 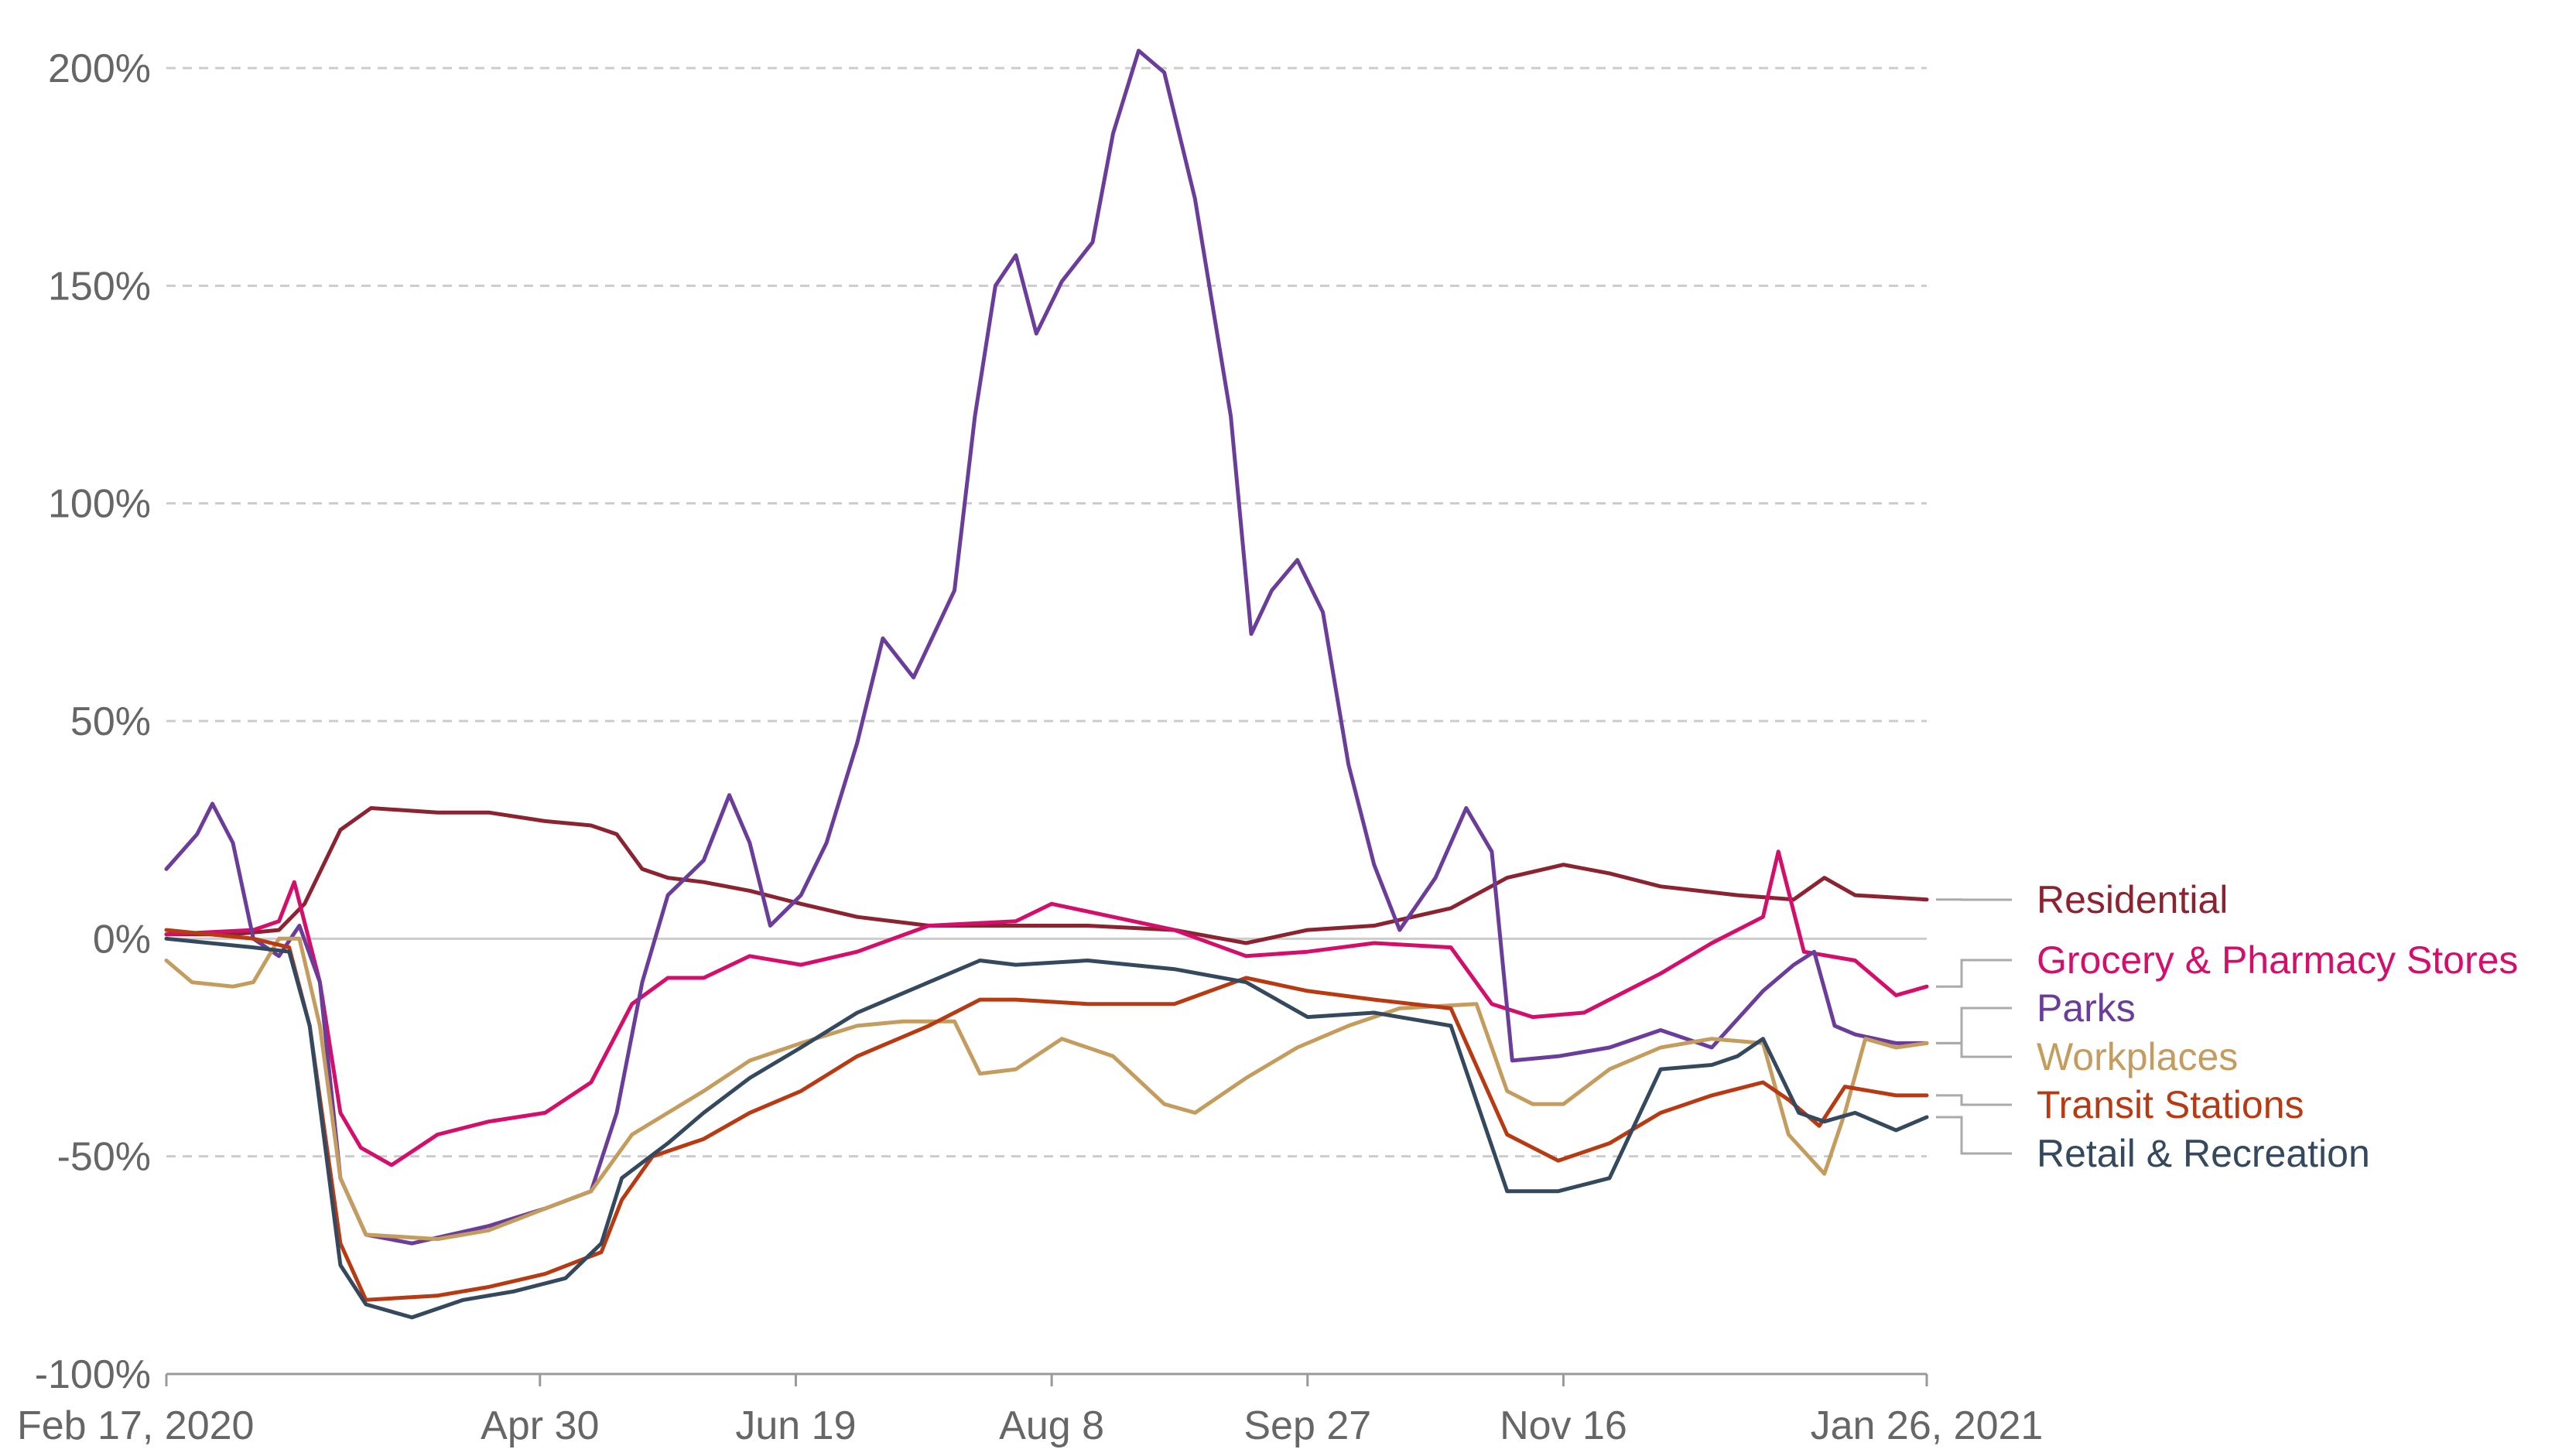 What do you see at coordinates (1927, 1425) in the screenshot?
I see `x-tick-label: Jan 26, 2021` at bounding box center [1927, 1425].